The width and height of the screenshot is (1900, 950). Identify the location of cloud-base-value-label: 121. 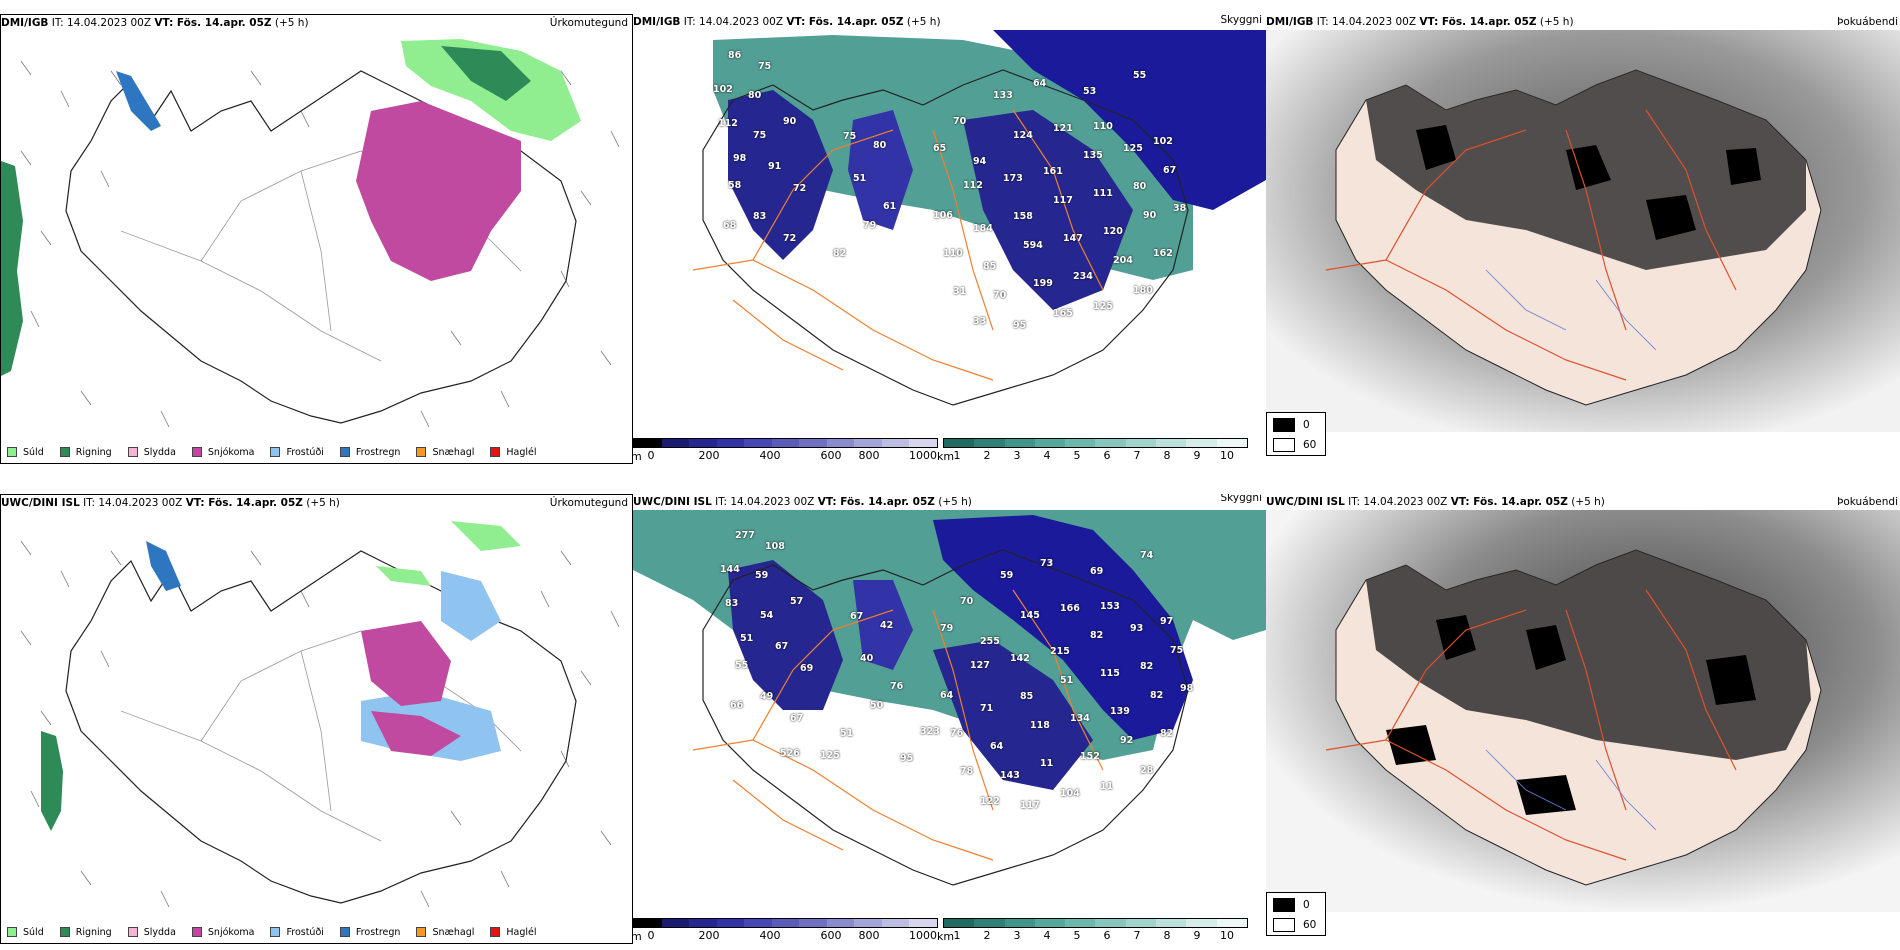
(1063, 128).